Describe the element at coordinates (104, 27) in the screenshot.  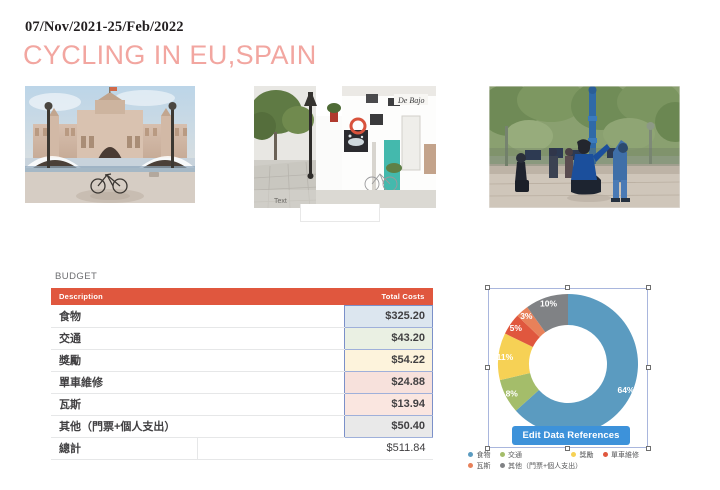
I see `date-range: 07/Nov/2021-25/Feb/2022` at that location.